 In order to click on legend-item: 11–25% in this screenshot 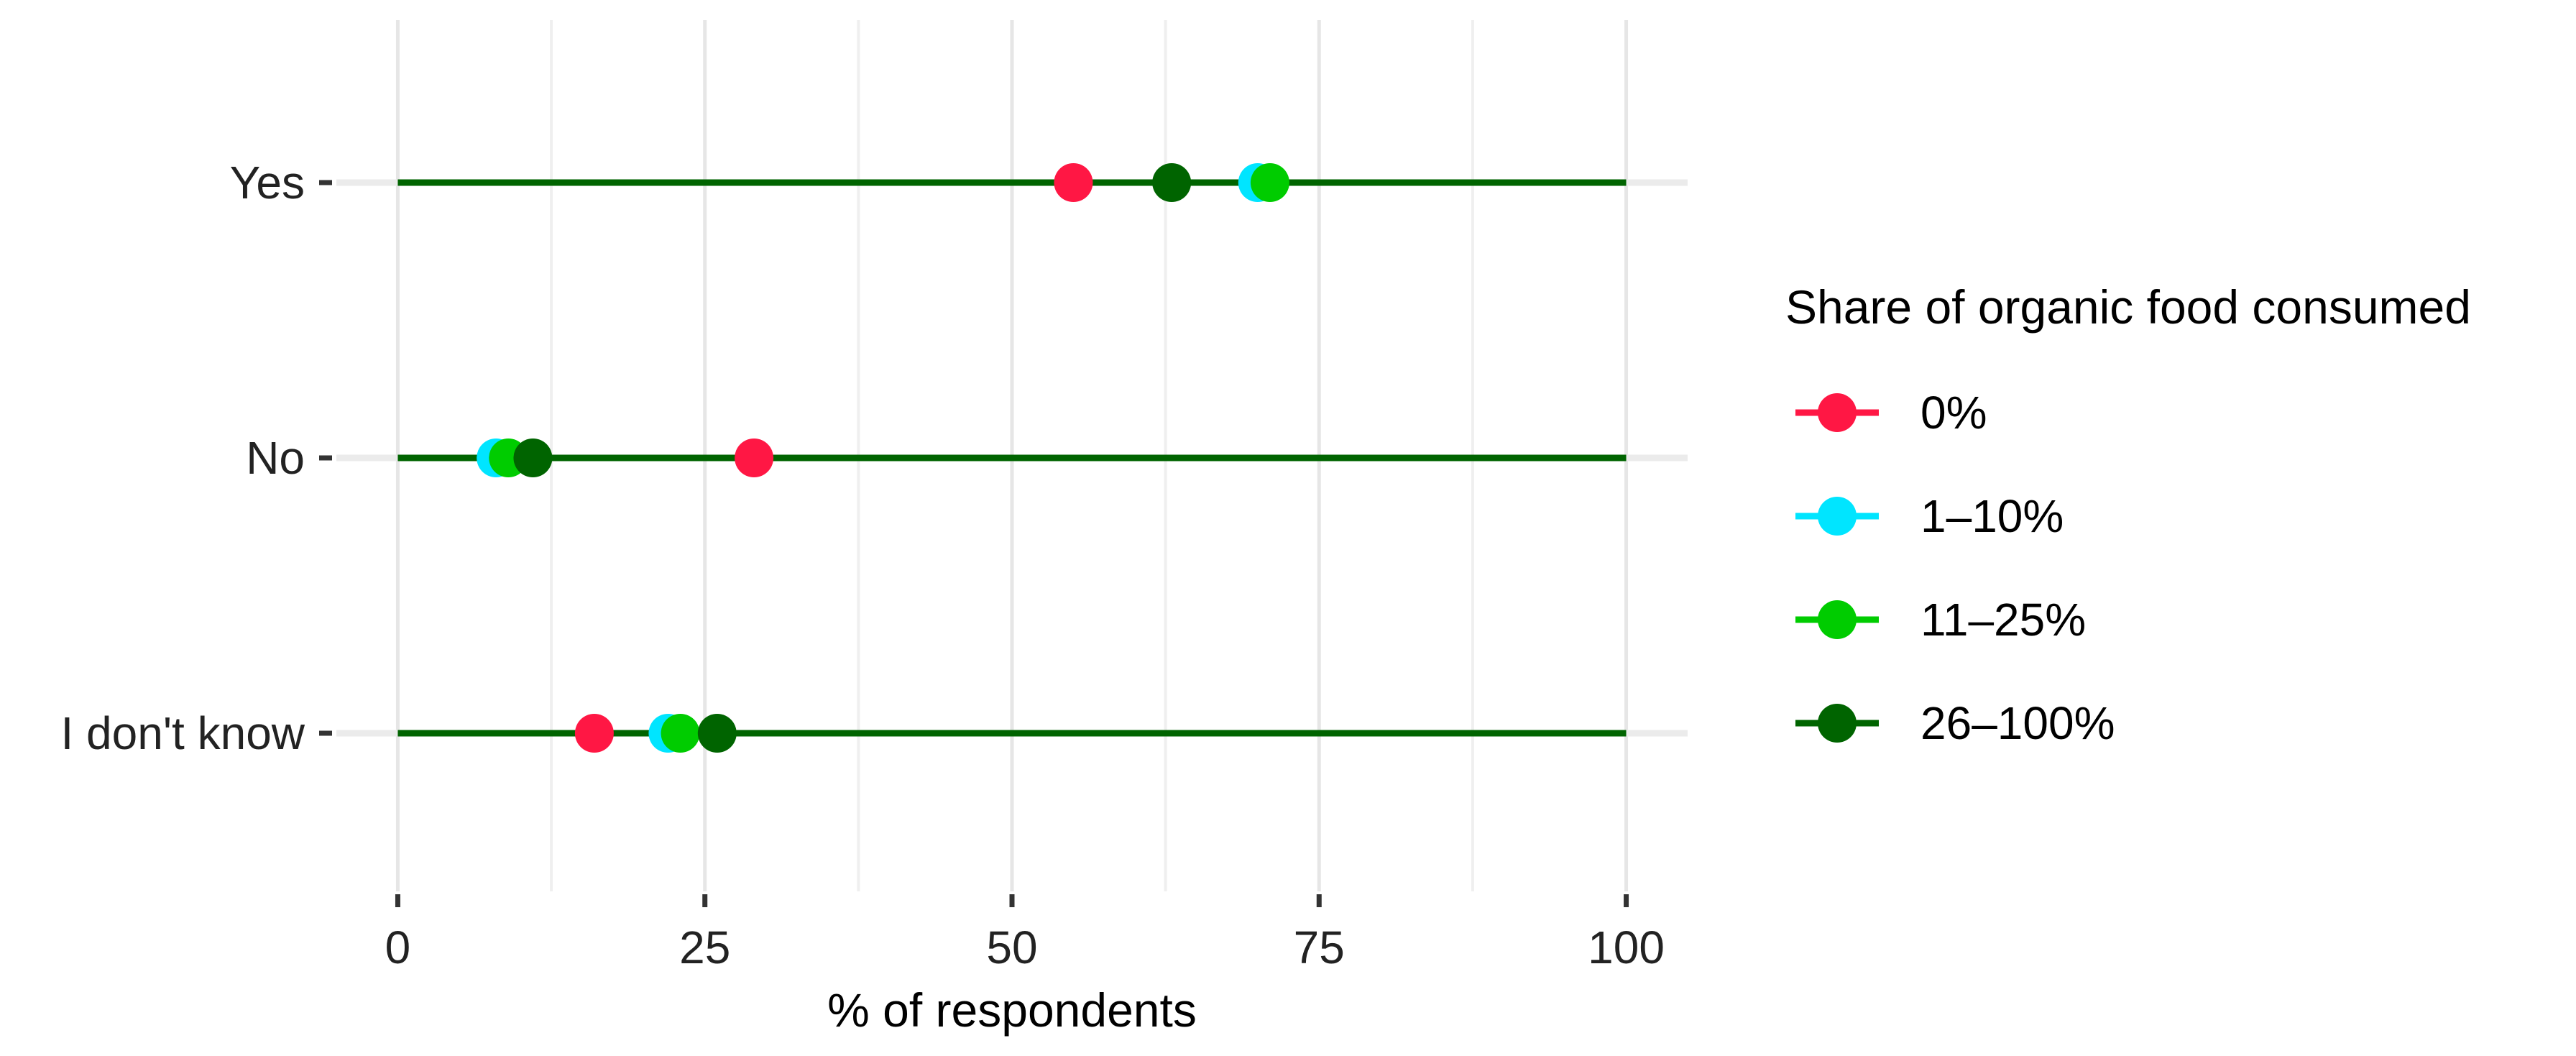, I will do `click(1940, 620)`.